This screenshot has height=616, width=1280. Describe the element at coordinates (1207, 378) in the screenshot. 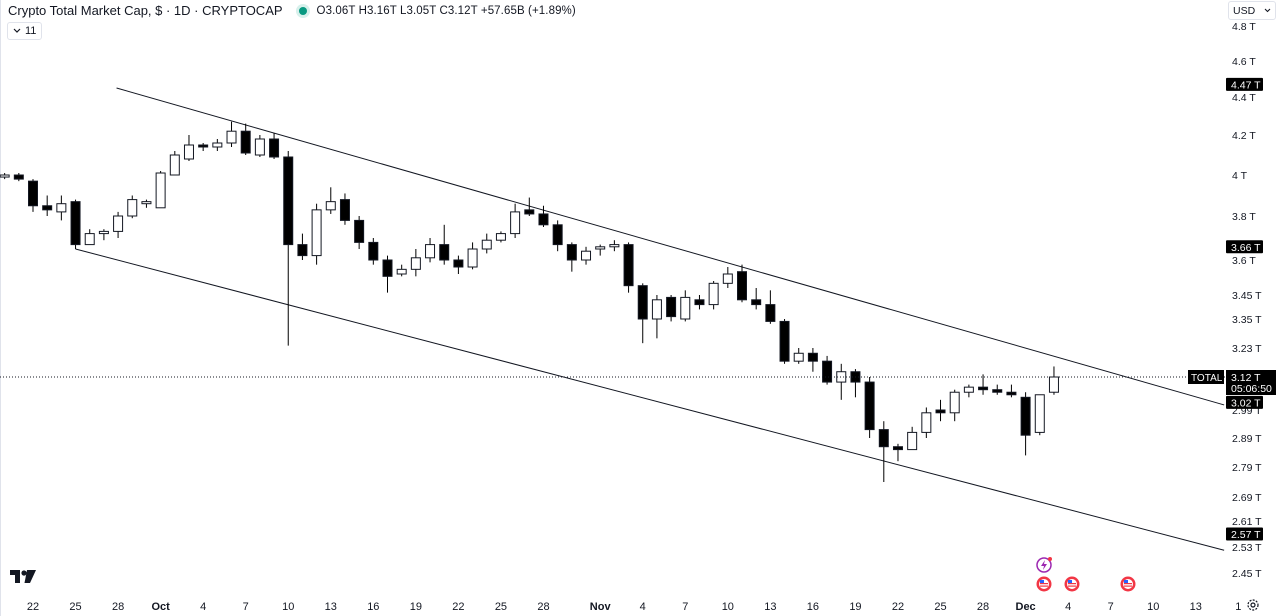

I see `symbol-badge-label: TOTAL` at that location.